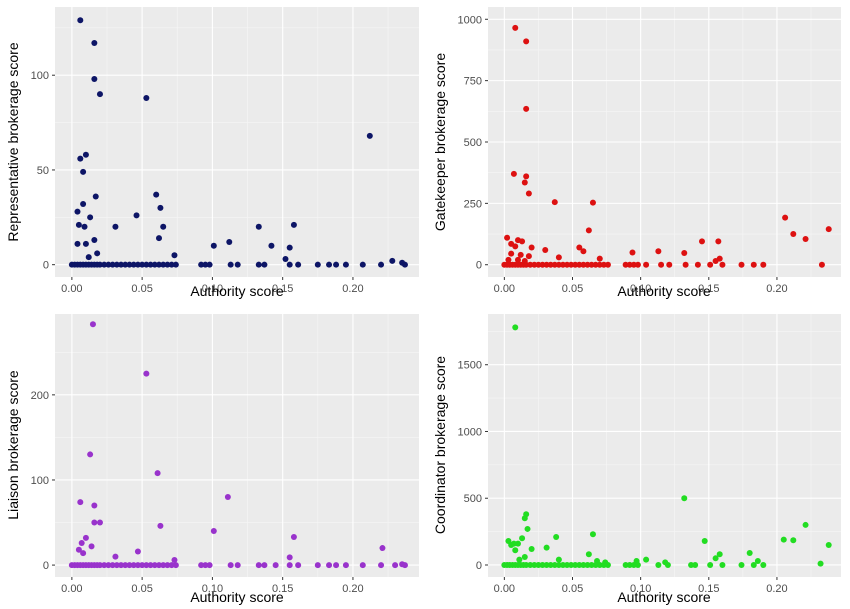 This screenshot has width=850, height=609. I want to click on y-axis-title: Liaison brokerage score, so click(13, 445).